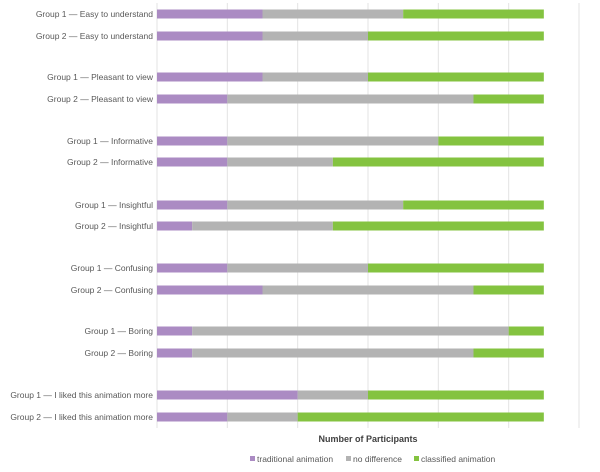 The width and height of the screenshot is (600, 472). I want to click on category-label: Group 1 — Confusing, so click(112, 268).